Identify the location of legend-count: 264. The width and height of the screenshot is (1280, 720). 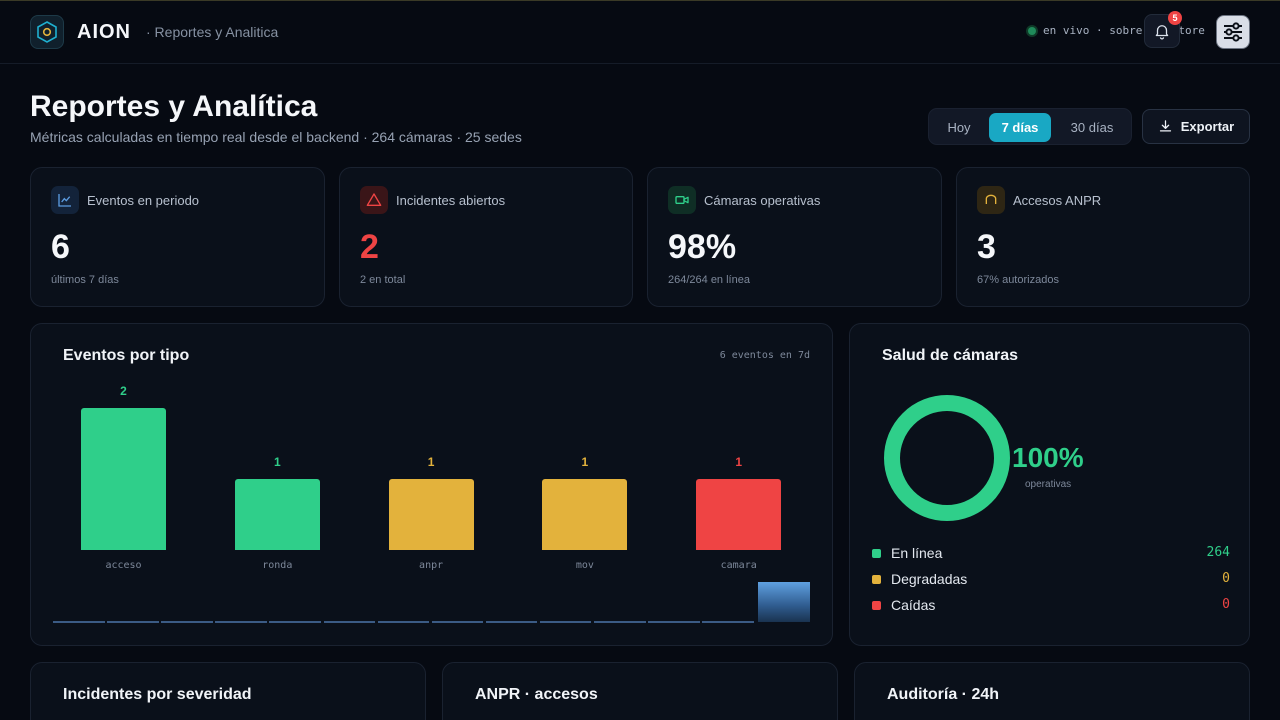
(1218, 552).